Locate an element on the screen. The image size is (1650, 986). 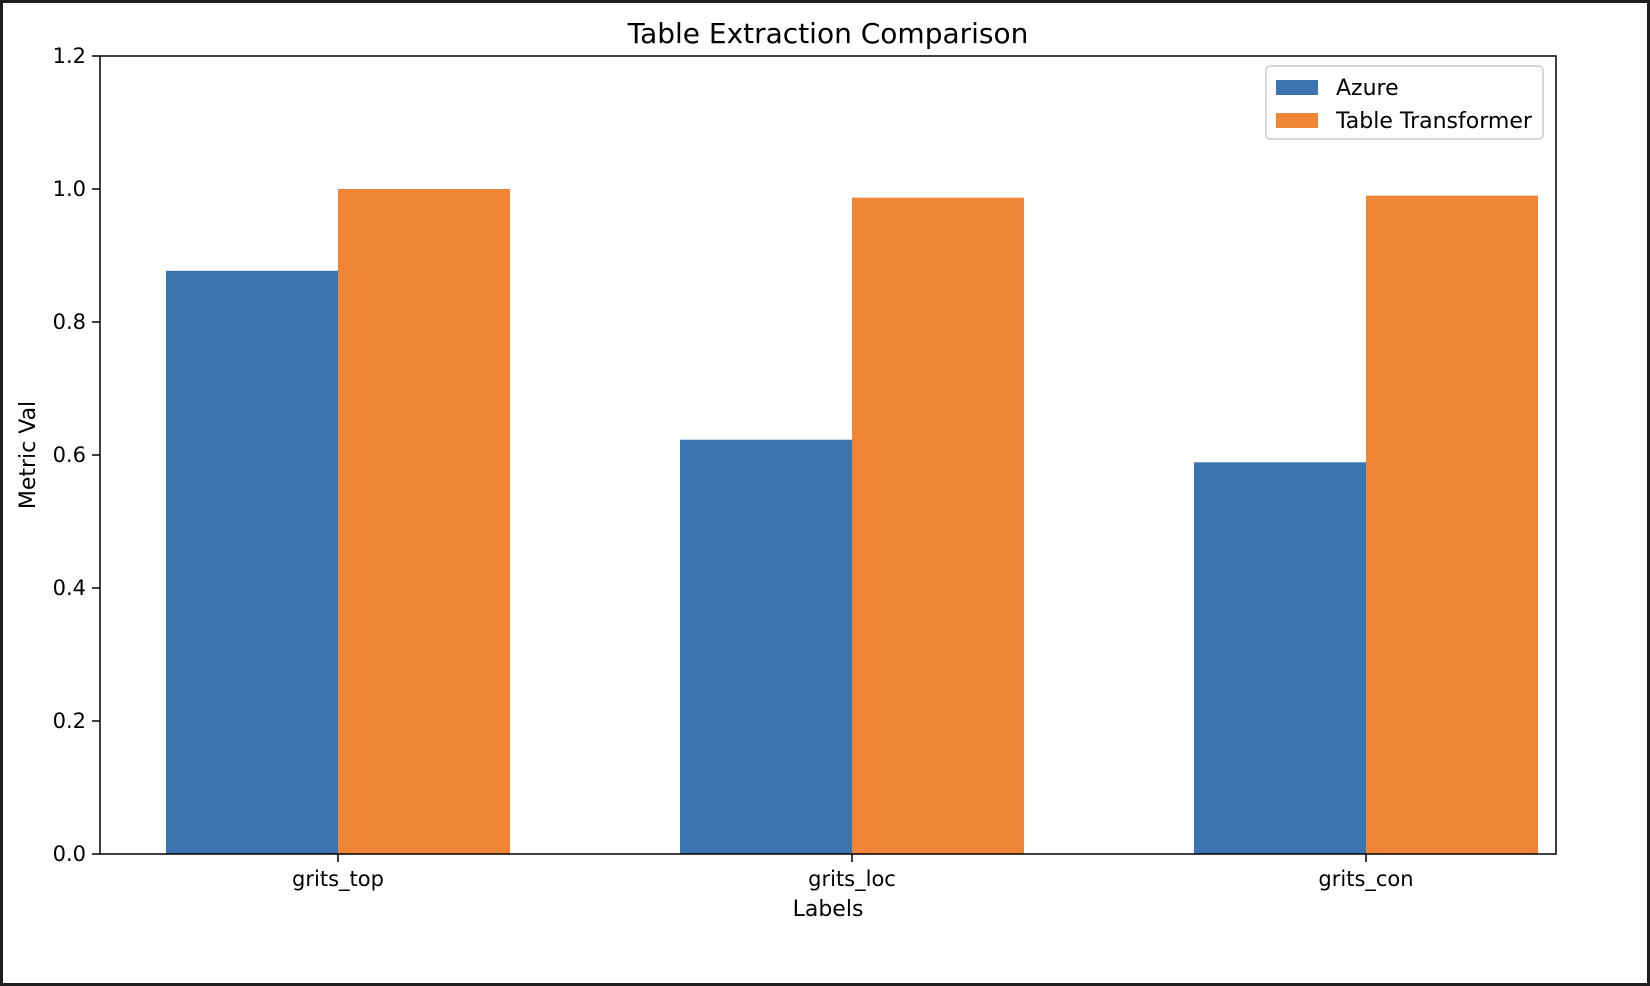
legend-swatch-table-transformer is located at coordinates (1297, 120).